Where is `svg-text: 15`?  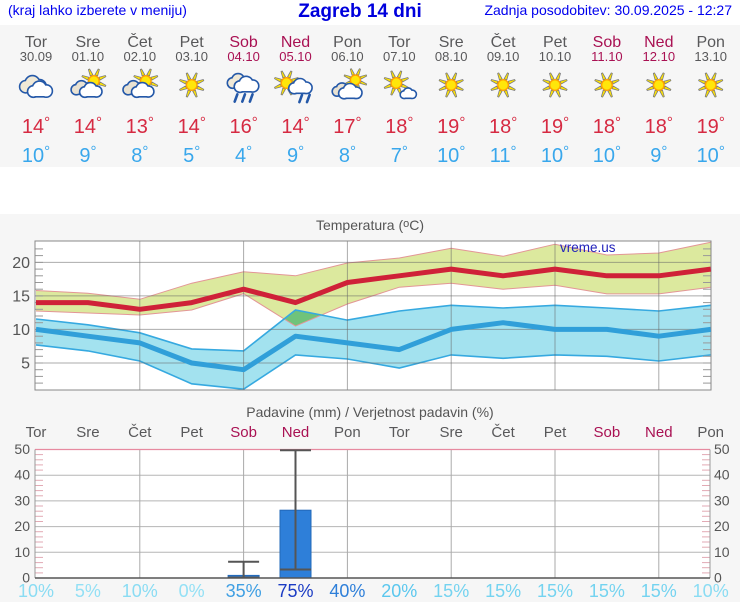
svg-text: 15 is located at coordinates (21, 296).